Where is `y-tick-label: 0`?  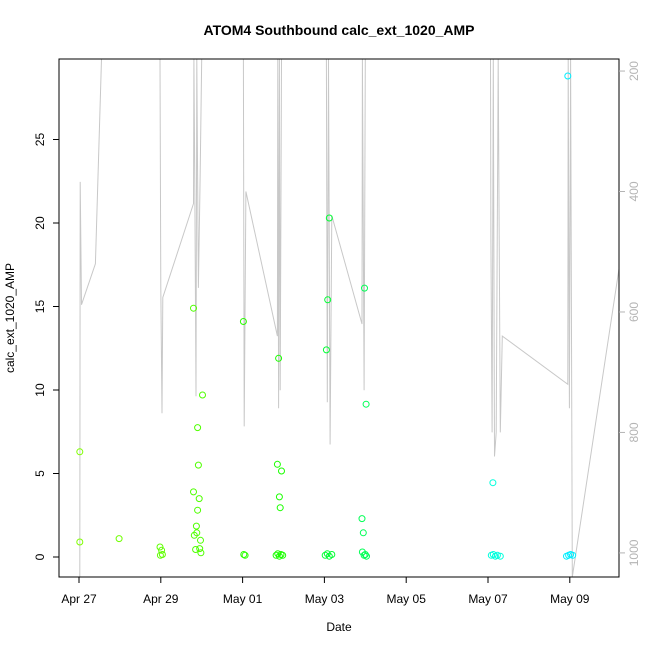
y-tick-label: 0 is located at coordinates (40, 556).